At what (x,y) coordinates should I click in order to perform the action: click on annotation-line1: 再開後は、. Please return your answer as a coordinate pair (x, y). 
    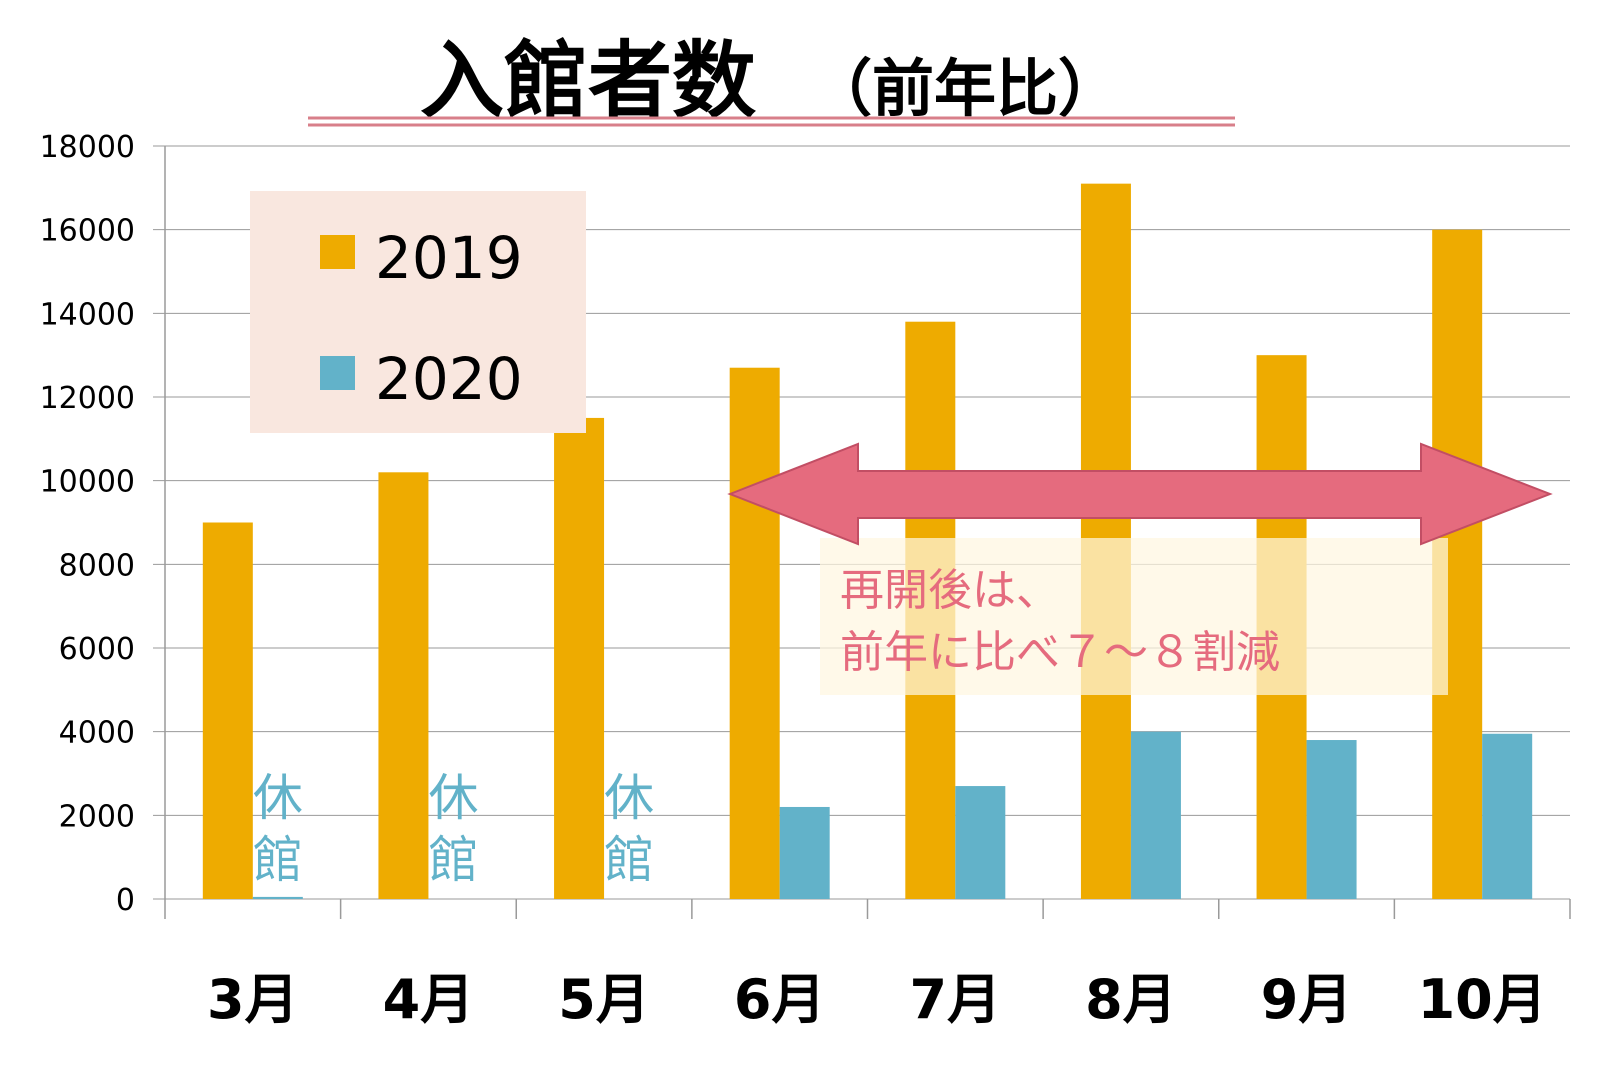
    Looking at the image, I should click on (950, 590).